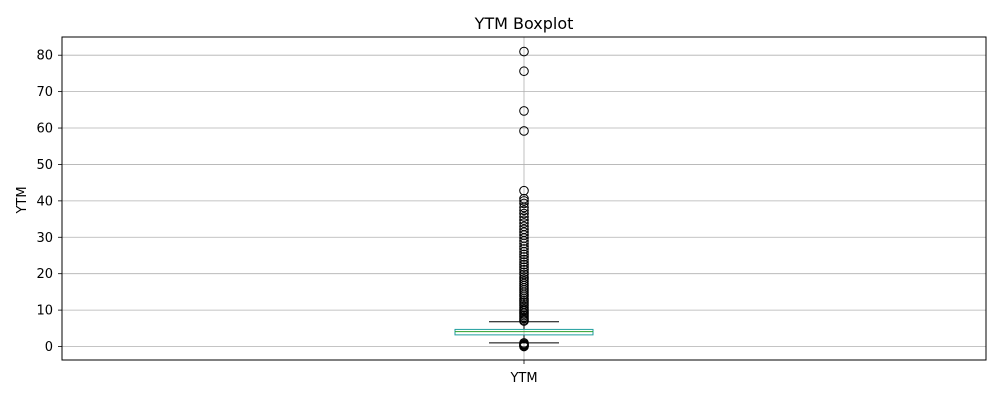 This screenshot has width=1000, height=400. I want to click on y-tick-label: 80, so click(44, 56).